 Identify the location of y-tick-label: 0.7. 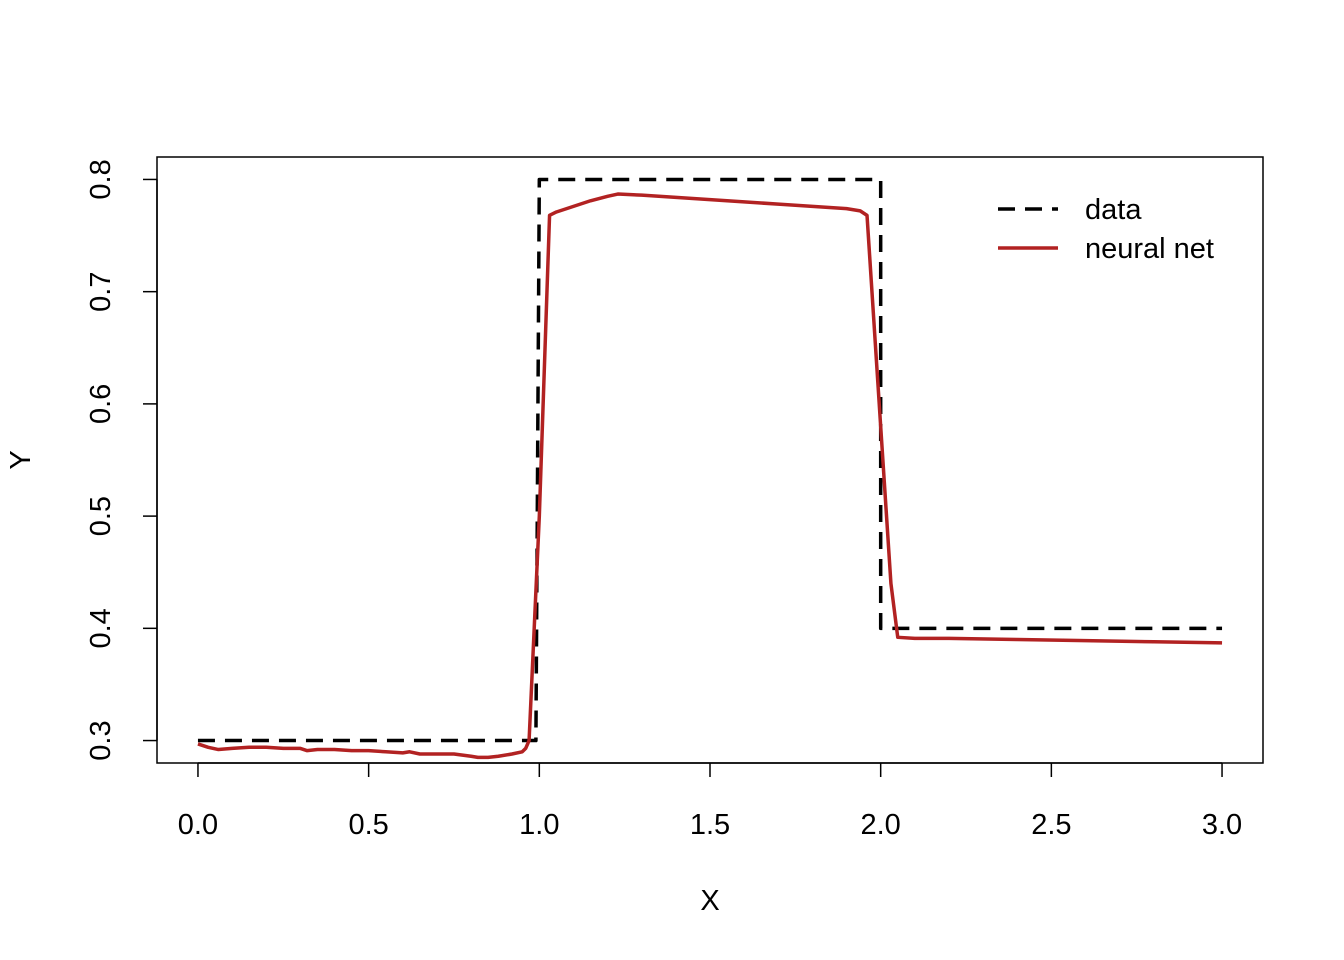
(101, 292).